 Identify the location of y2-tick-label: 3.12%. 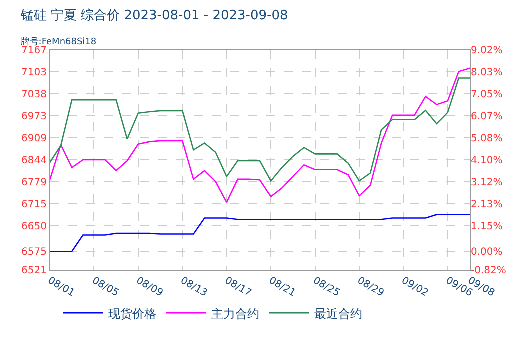
(487, 182).